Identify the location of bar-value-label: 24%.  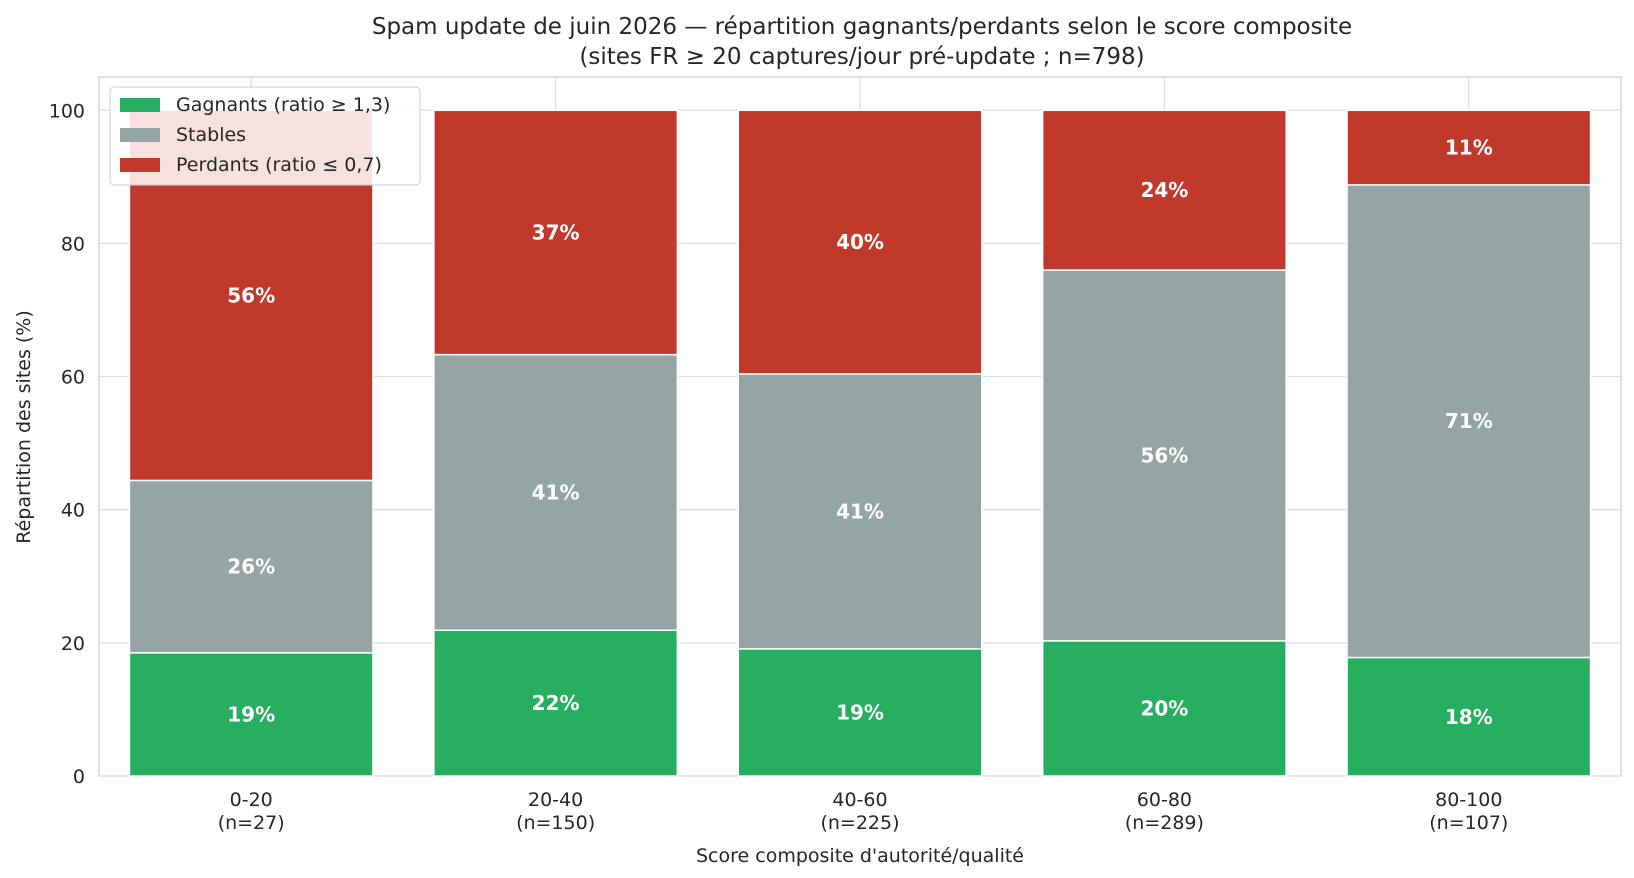
(1164, 190).